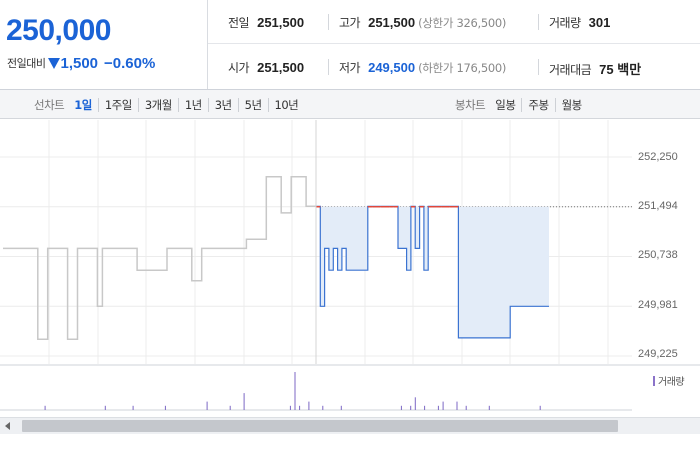 The image size is (700, 450). Describe the element at coordinates (658, 157) in the screenshot. I see `y-tick-label: 252,250` at that location.